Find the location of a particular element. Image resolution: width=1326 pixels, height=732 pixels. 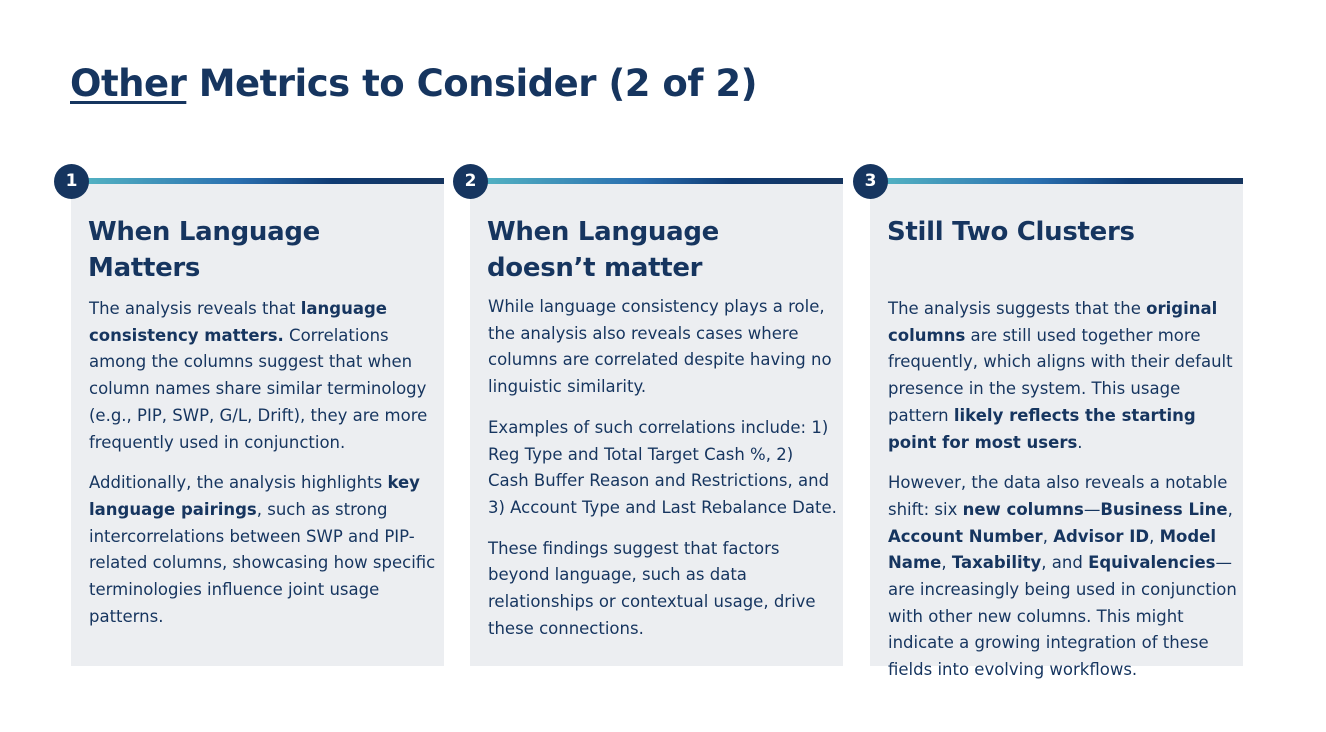

paragraph-text: — is located at coordinates (1092, 509).